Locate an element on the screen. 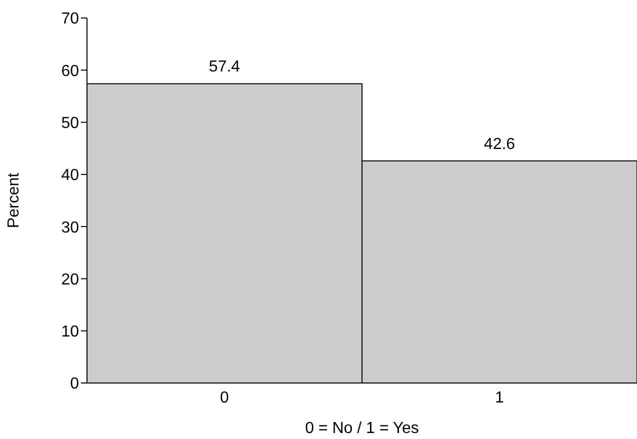  y-tick-label: 40 is located at coordinates (70, 175).